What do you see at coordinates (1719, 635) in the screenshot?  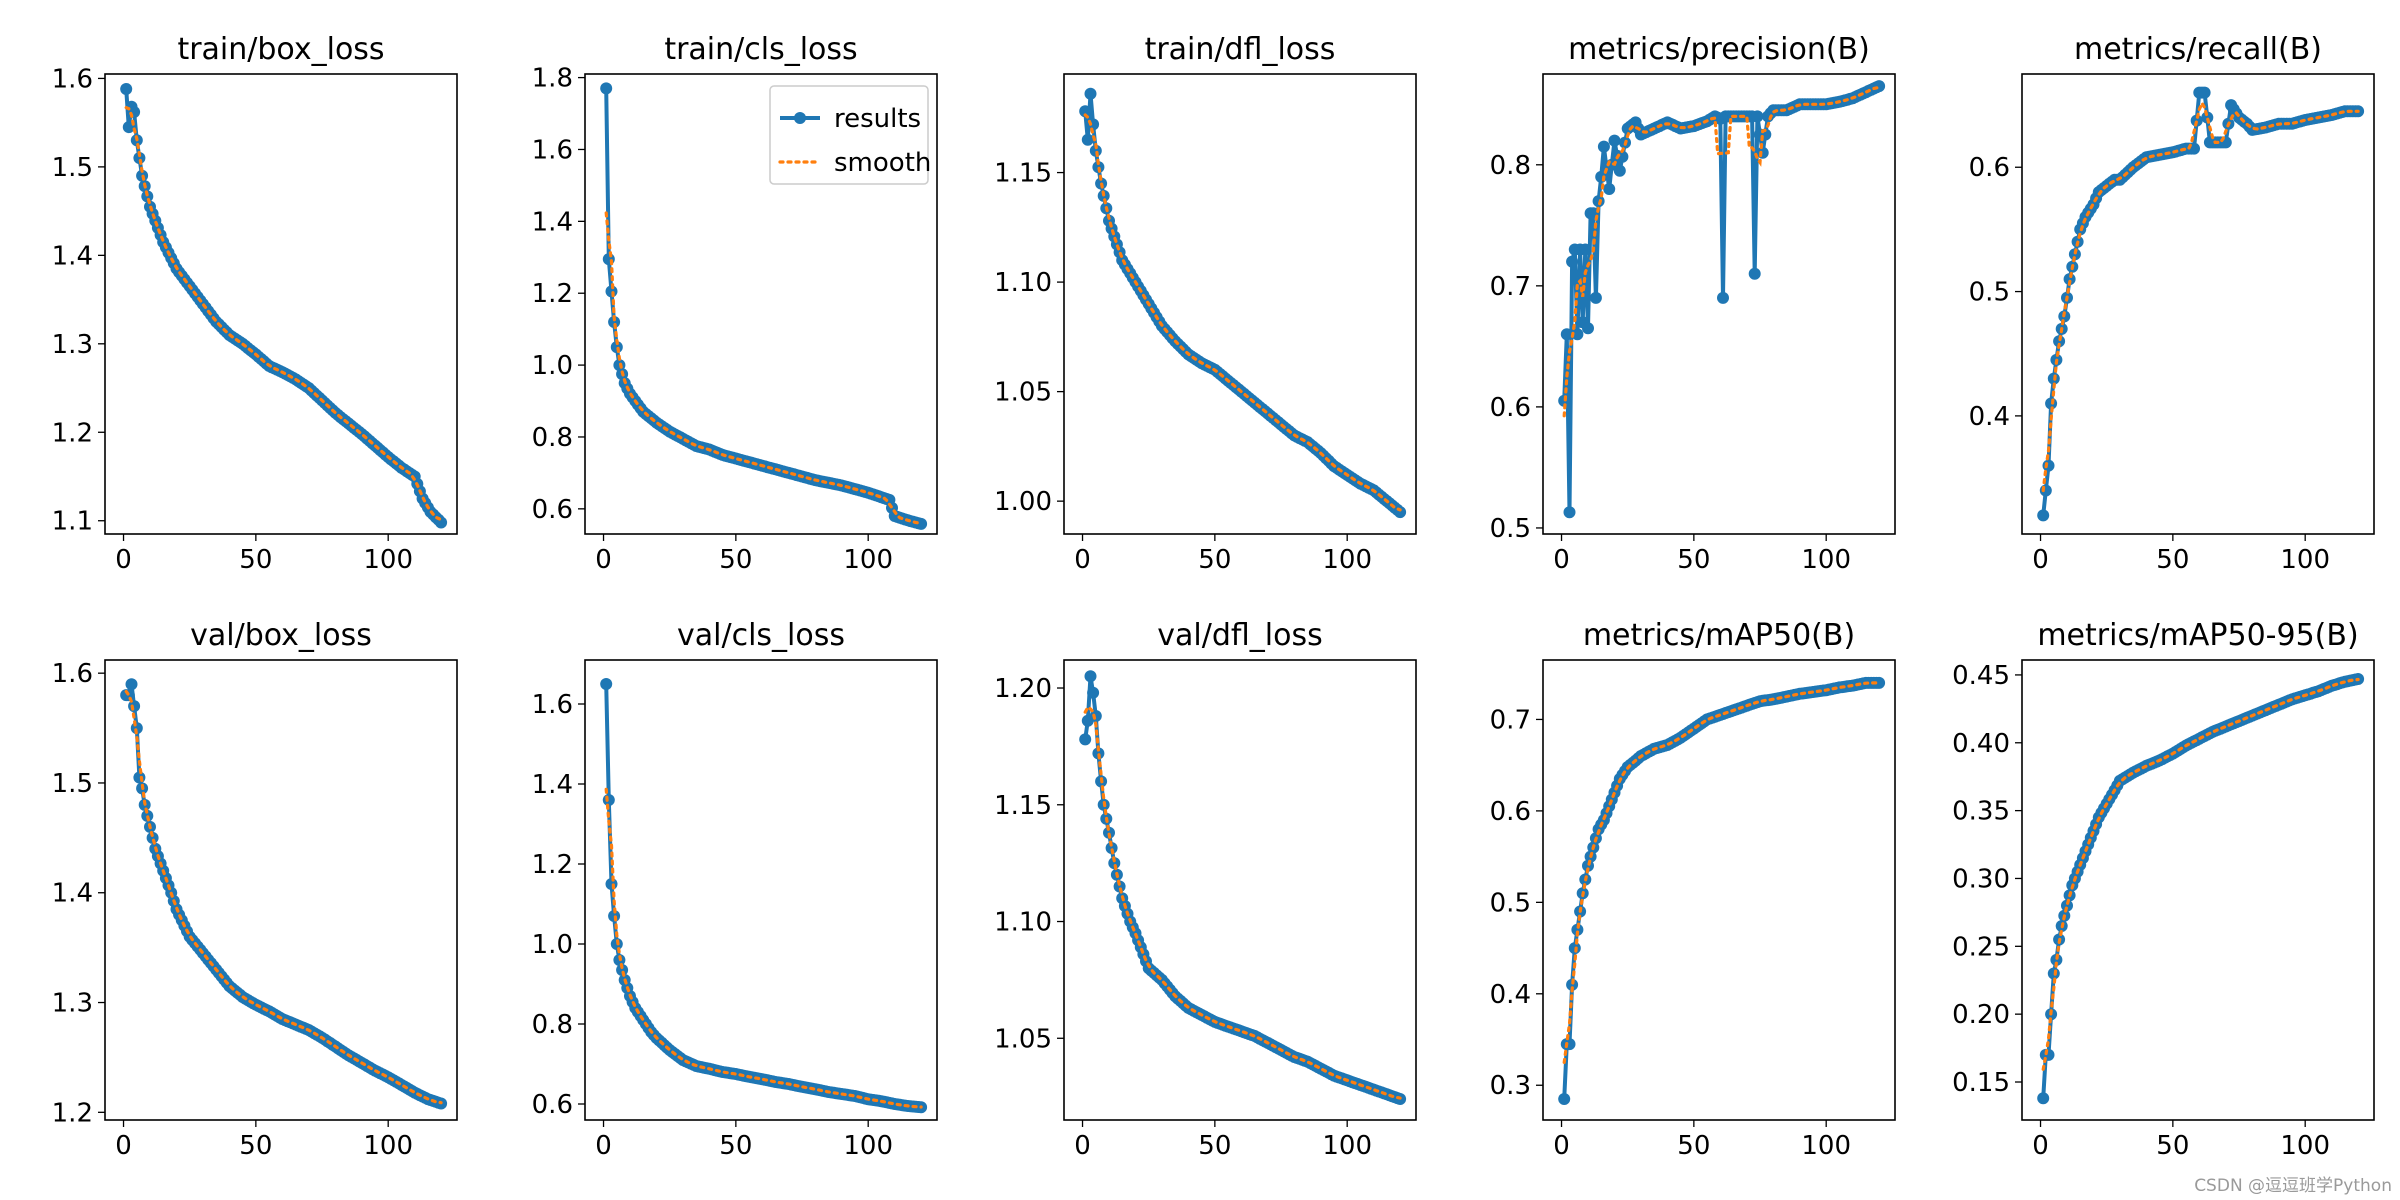 I see `chart-title: metrics/mAP50(B)` at bounding box center [1719, 635].